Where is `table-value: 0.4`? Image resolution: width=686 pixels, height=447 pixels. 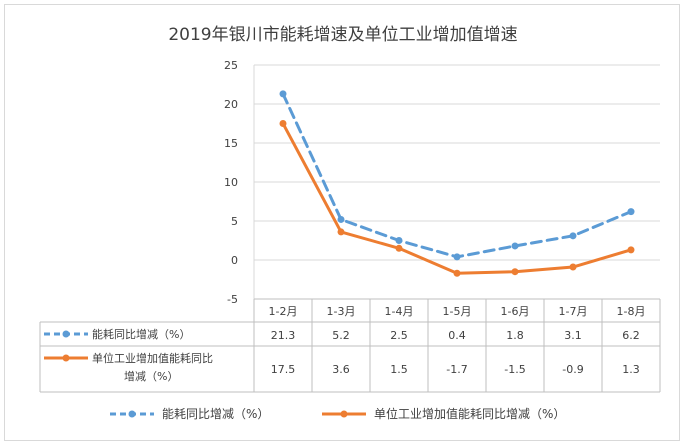
table-value: 0.4 is located at coordinates (457, 335).